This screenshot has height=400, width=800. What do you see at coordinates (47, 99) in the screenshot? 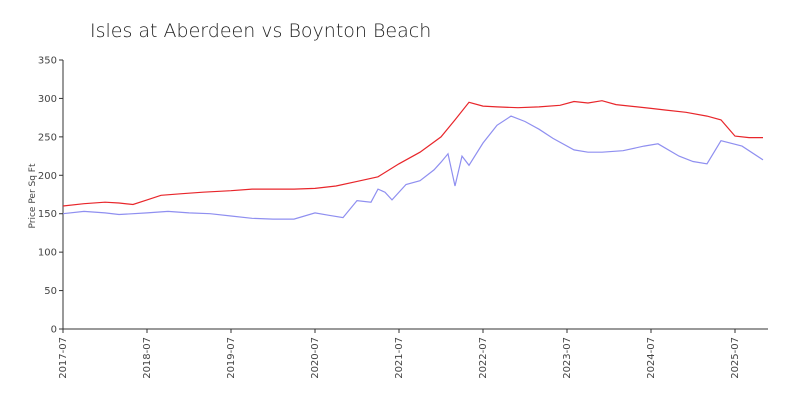
I see `y-tick-label: 300` at bounding box center [47, 99].